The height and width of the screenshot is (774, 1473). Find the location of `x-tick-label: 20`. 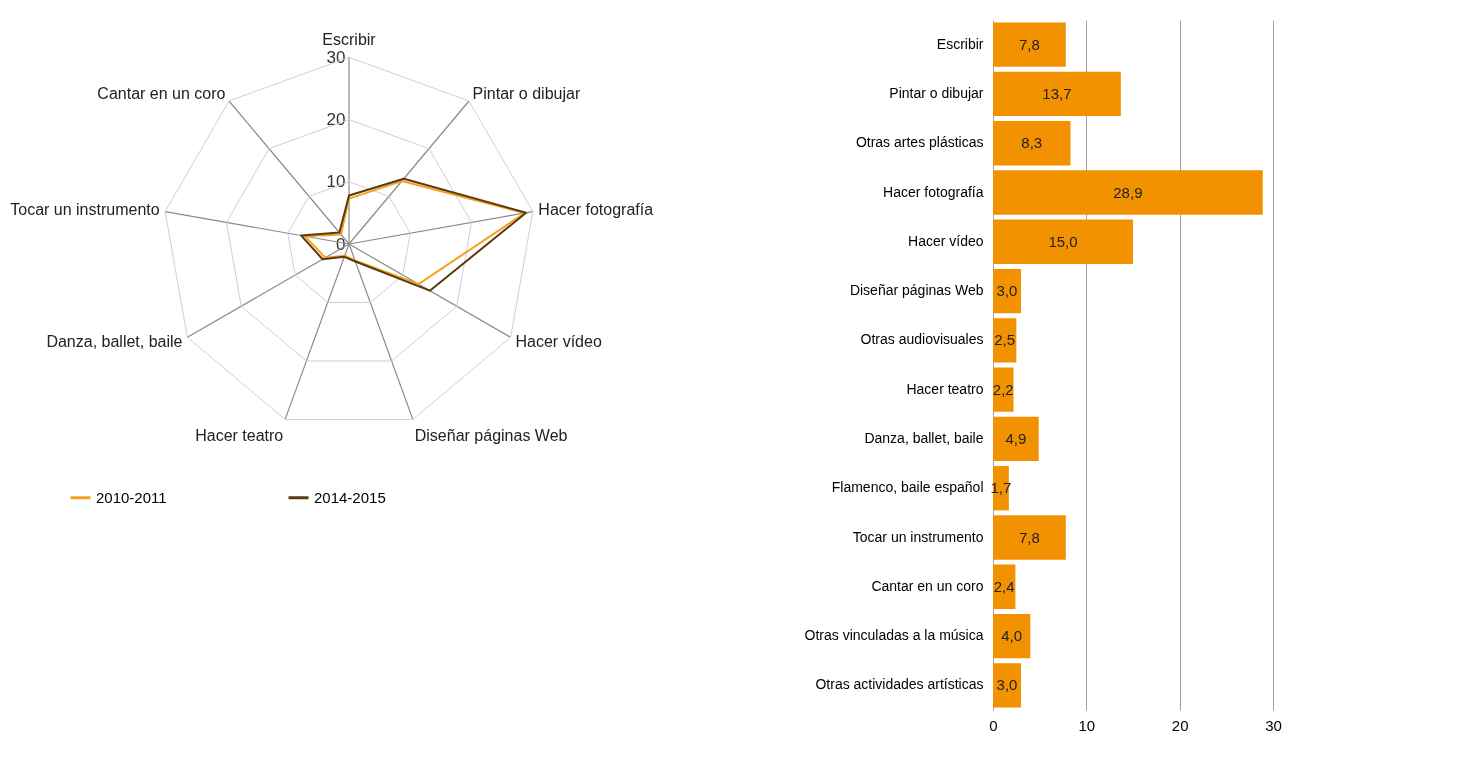

x-tick-label: 20 is located at coordinates (1180, 725).